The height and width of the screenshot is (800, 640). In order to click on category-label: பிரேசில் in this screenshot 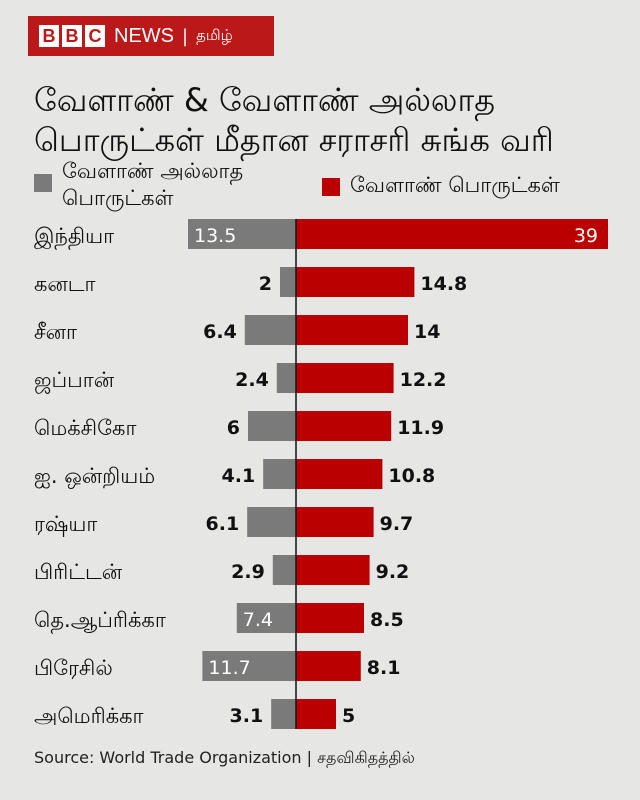, I will do `click(73, 668)`.